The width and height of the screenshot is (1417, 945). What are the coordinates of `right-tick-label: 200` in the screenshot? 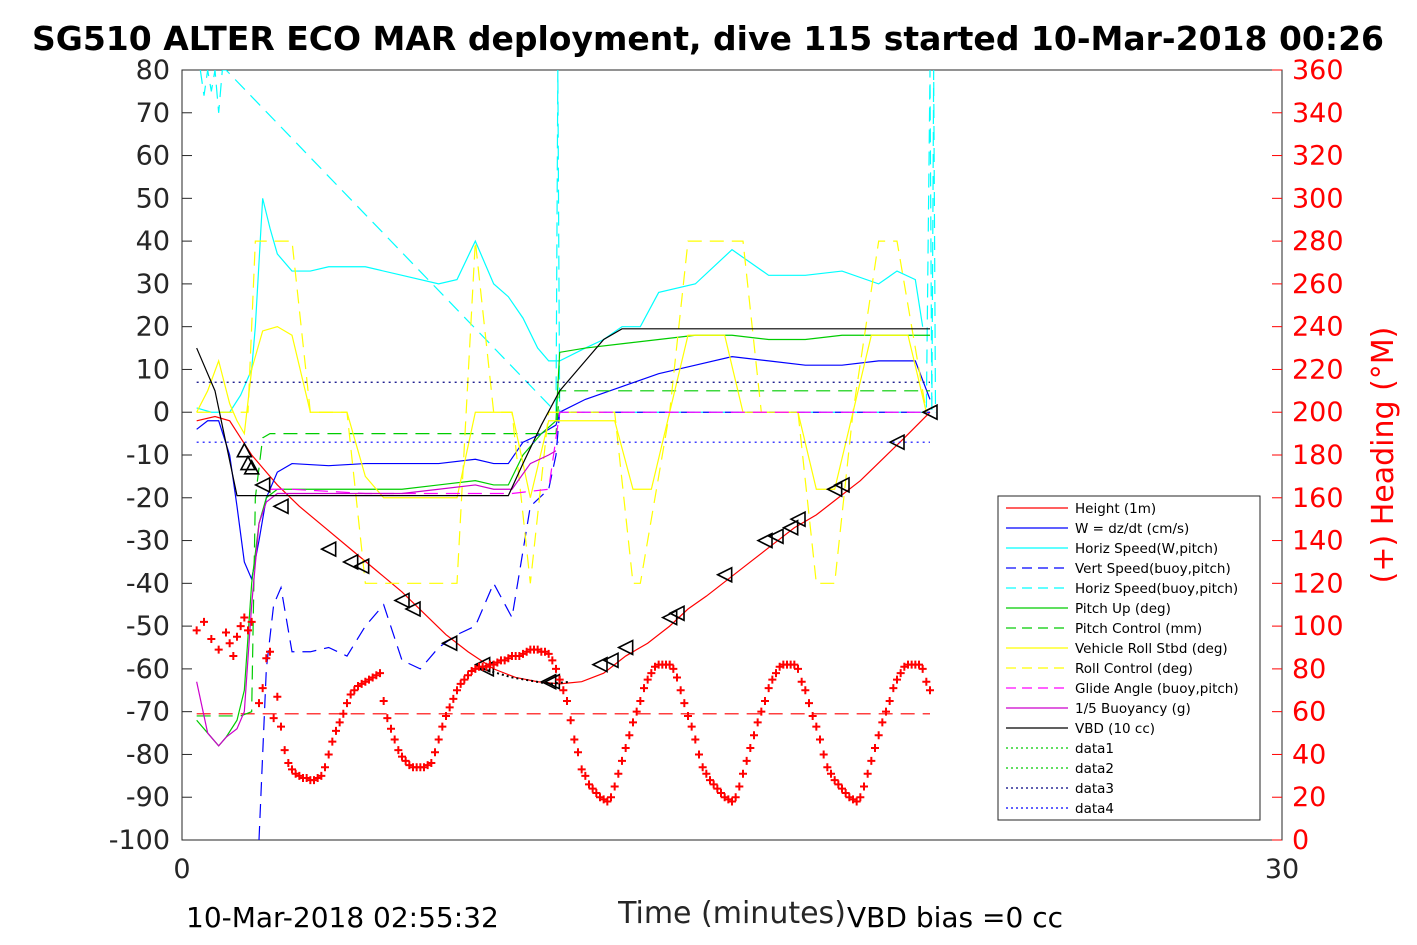 It's located at (1318, 412).